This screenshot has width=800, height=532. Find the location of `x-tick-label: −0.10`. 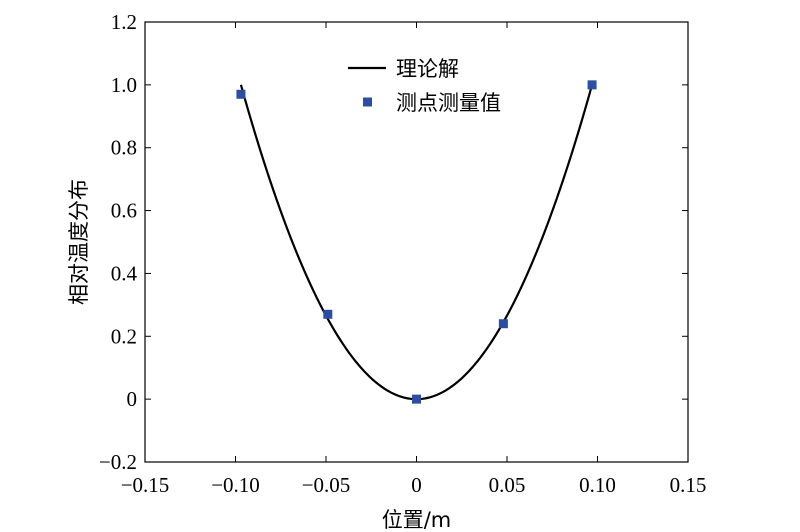

x-tick-label: −0.10 is located at coordinates (235, 485).